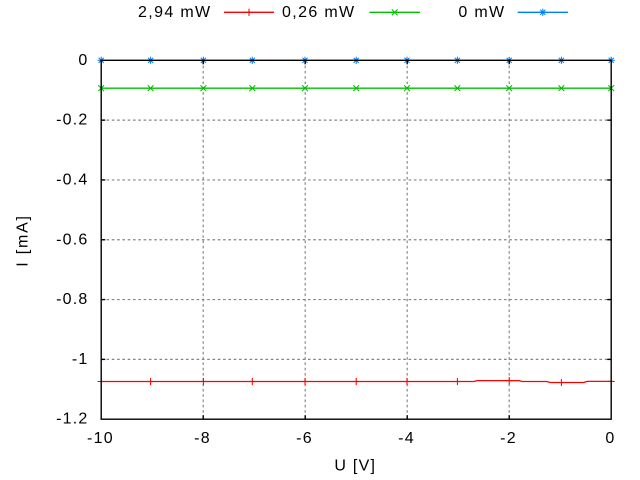 The image size is (640, 480). Describe the element at coordinates (72, 179) in the screenshot. I see `svg-text: -0.4` at that location.